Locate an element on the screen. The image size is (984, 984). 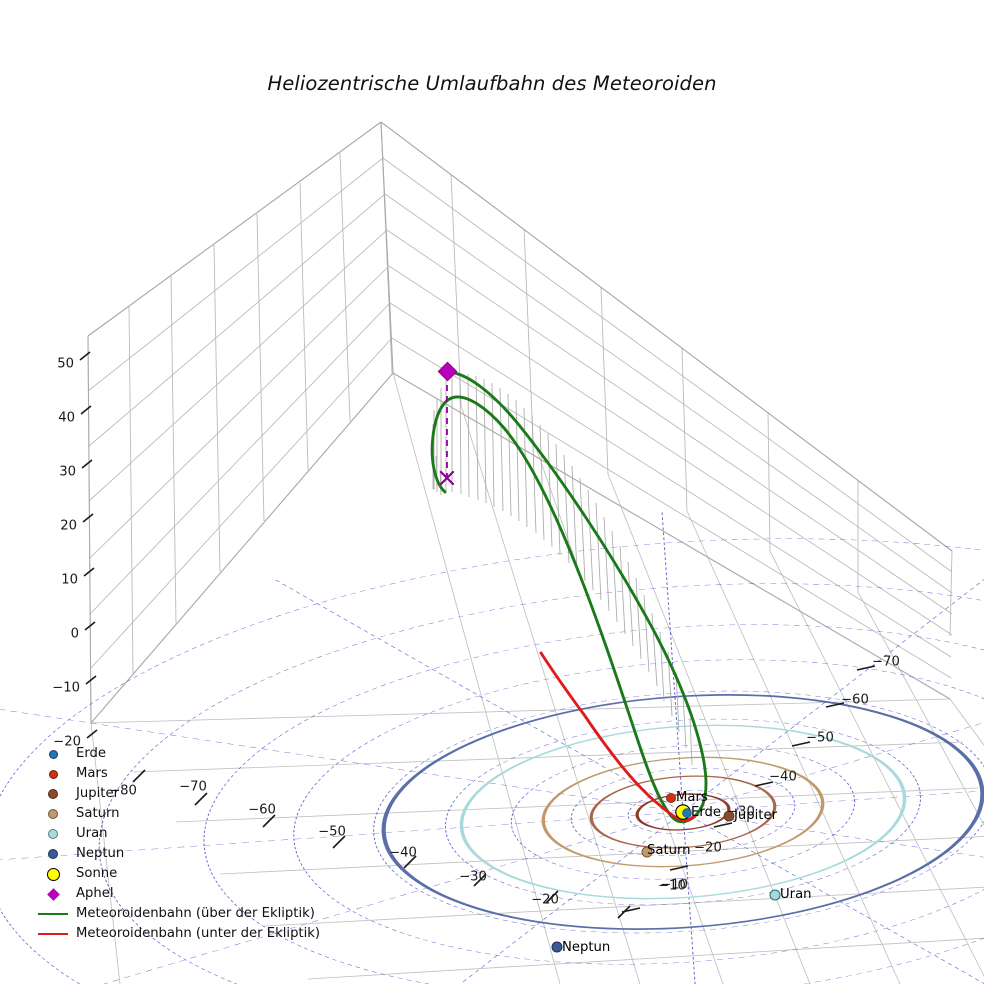
z-tick-6: −10 is located at coordinates (66, 688).